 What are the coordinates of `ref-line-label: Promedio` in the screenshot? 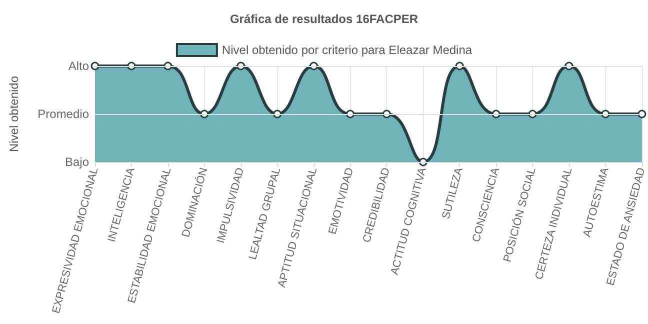 It's located at (64, 114).